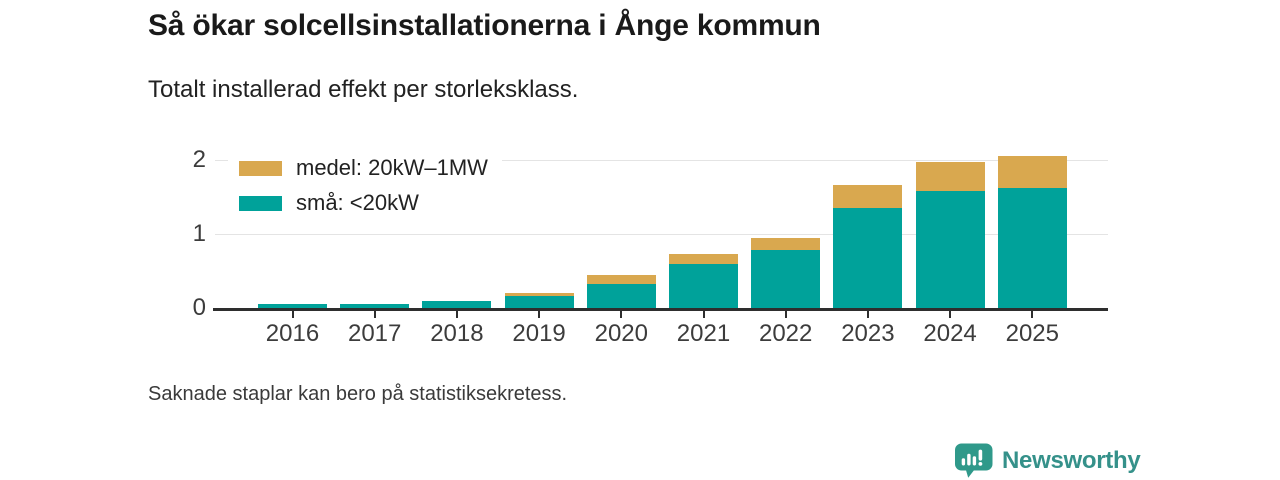 This screenshot has height=480, width=1280. Describe the element at coordinates (392, 167) in the screenshot. I see `legend-label-medel: medel: 20kW–1MW` at that location.